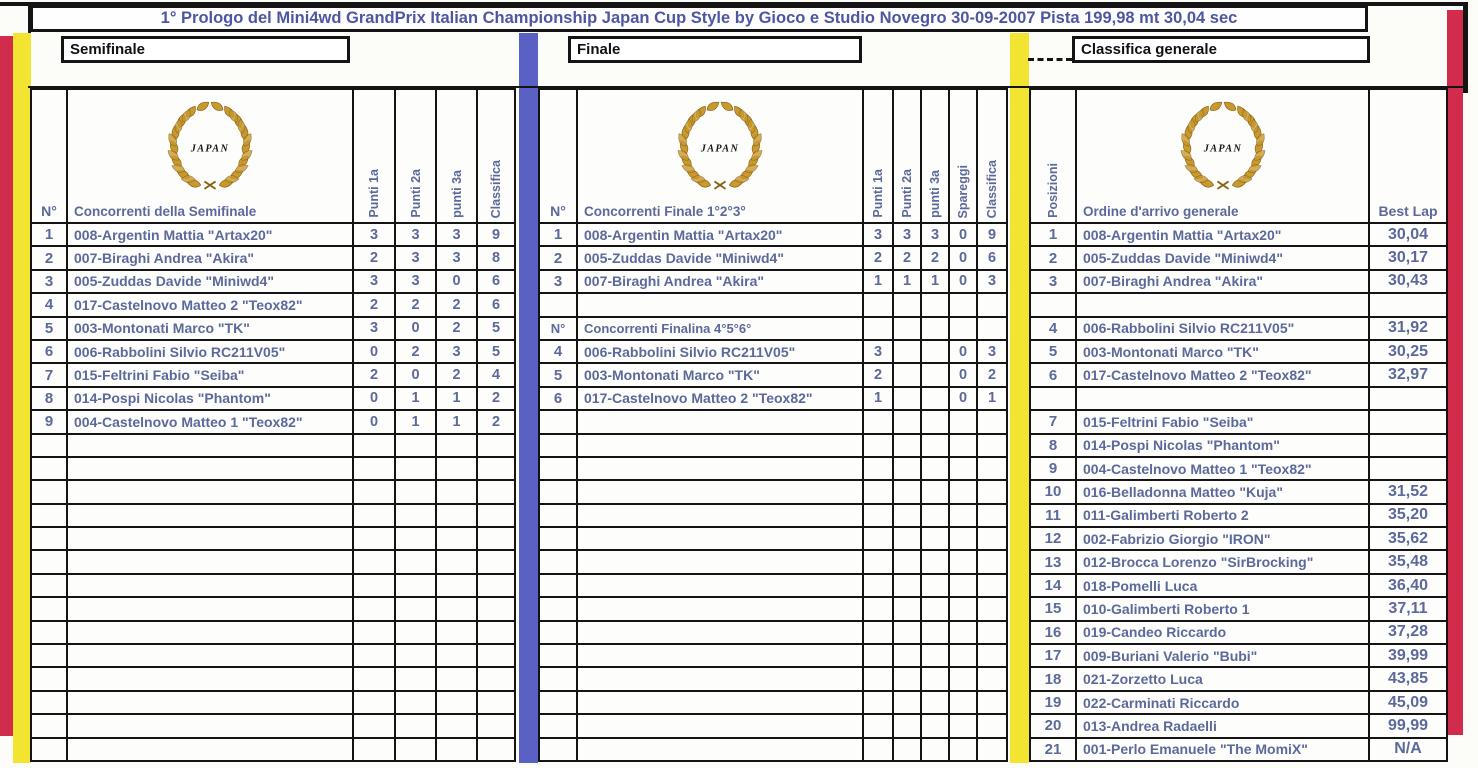 The width and height of the screenshot is (1478, 768). Describe the element at coordinates (719, 375) in the screenshot. I see `cell-name: 003-Montonati Marco "TK"` at that location.